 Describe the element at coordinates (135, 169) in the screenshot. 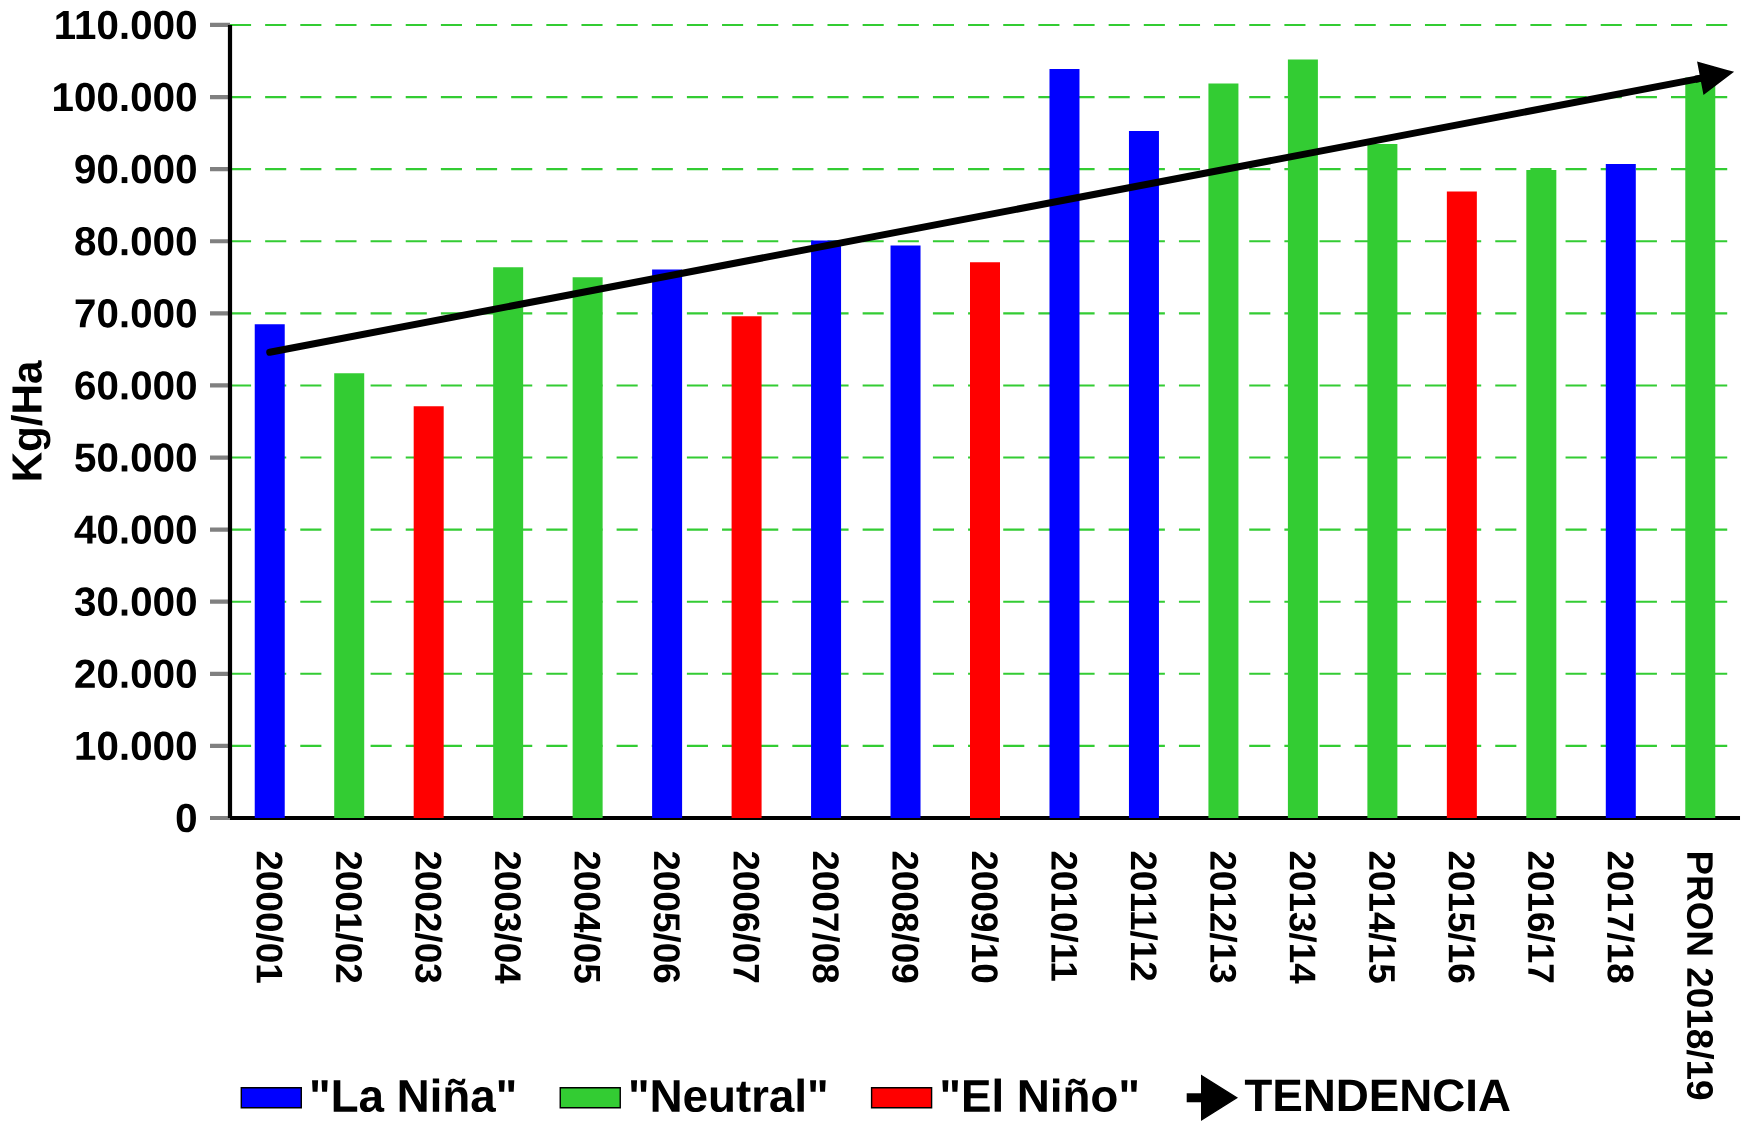

I see `y-tick-label: 90.000` at that location.